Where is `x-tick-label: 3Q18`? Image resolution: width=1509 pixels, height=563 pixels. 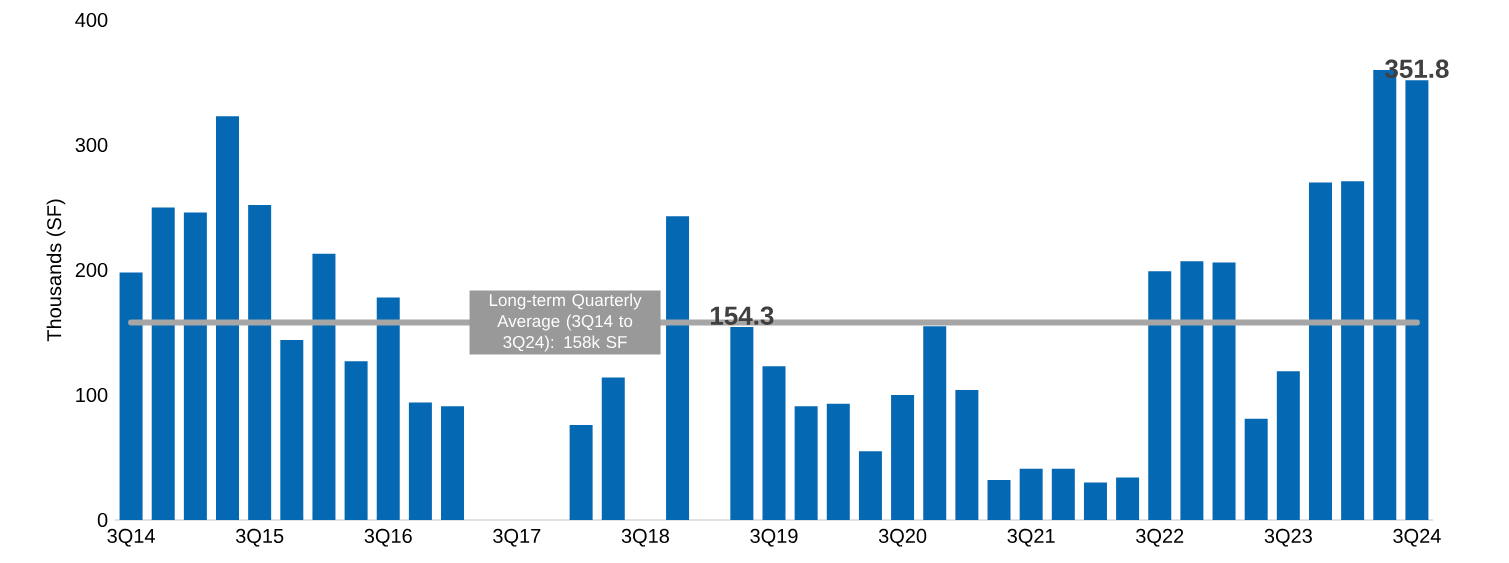
x-tick-label: 3Q18 is located at coordinates (645, 537).